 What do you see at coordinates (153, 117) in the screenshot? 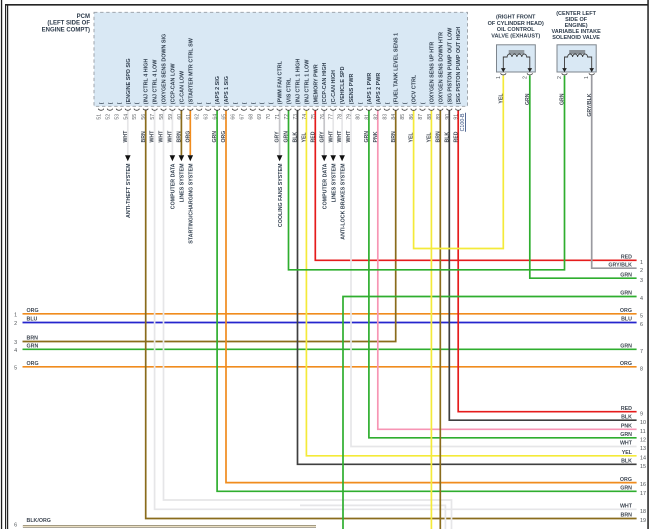
I see `svg-text: 57` at bounding box center [153, 117].